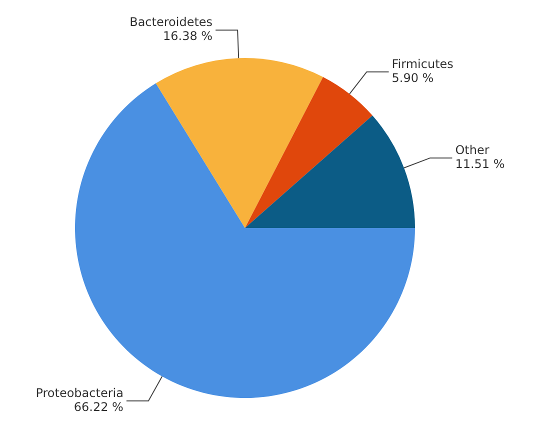 The image size is (558, 424). Describe the element at coordinates (472, 149) in the screenshot. I see `slice-label: Other` at that location.